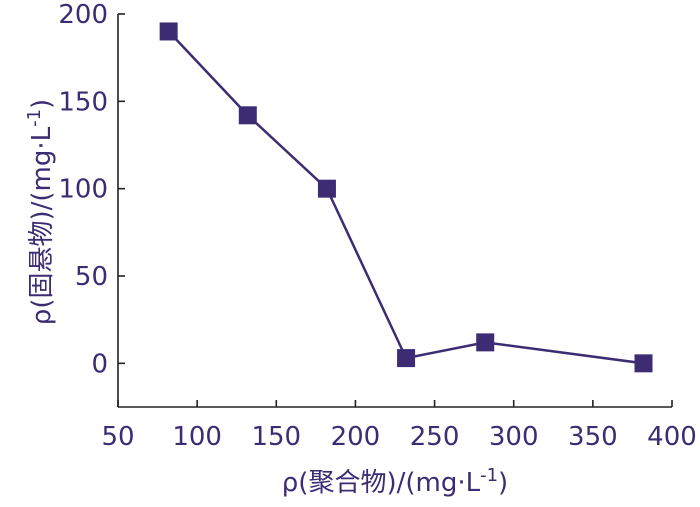 The image size is (700, 507). I want to click on y-tick-label-100: 100, so click(83, 190).